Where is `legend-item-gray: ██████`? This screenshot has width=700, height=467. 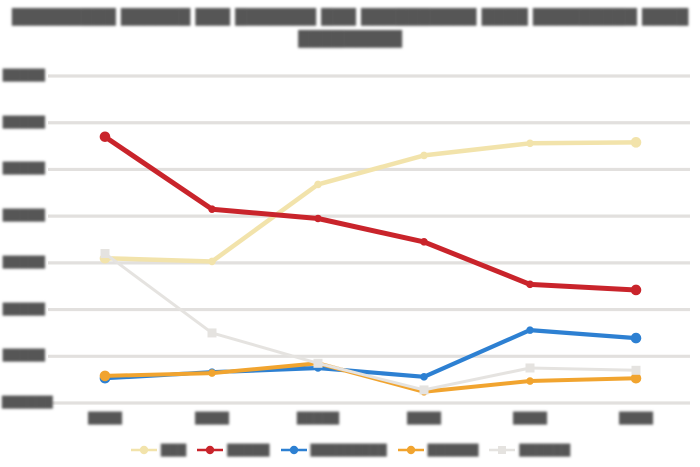
legend-item-gray: ██████ is located at coordinates (529, 450).